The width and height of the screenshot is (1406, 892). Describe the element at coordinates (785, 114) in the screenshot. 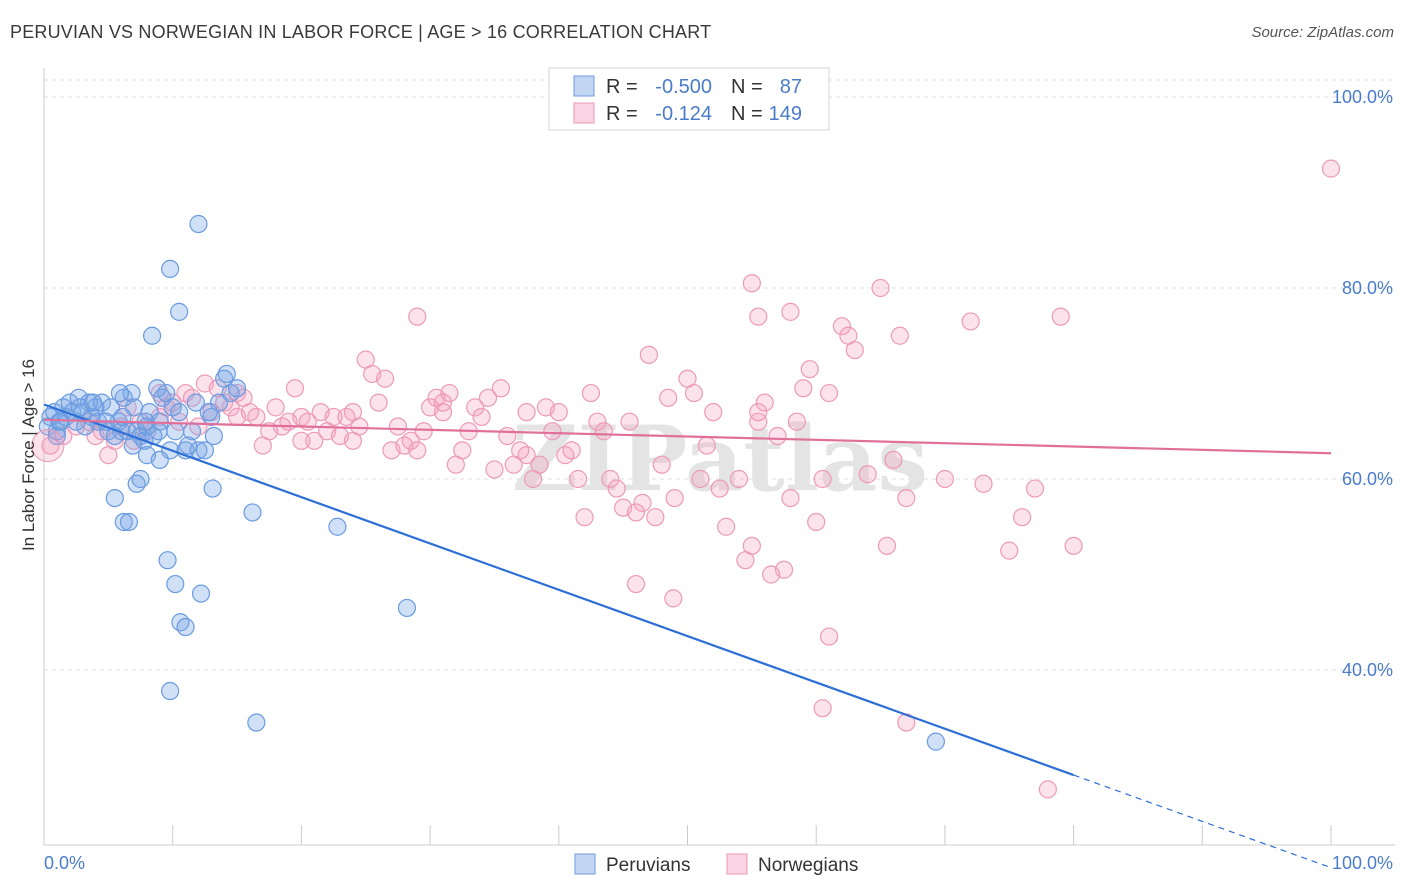

I see `legend-n-value: 149` at that location.